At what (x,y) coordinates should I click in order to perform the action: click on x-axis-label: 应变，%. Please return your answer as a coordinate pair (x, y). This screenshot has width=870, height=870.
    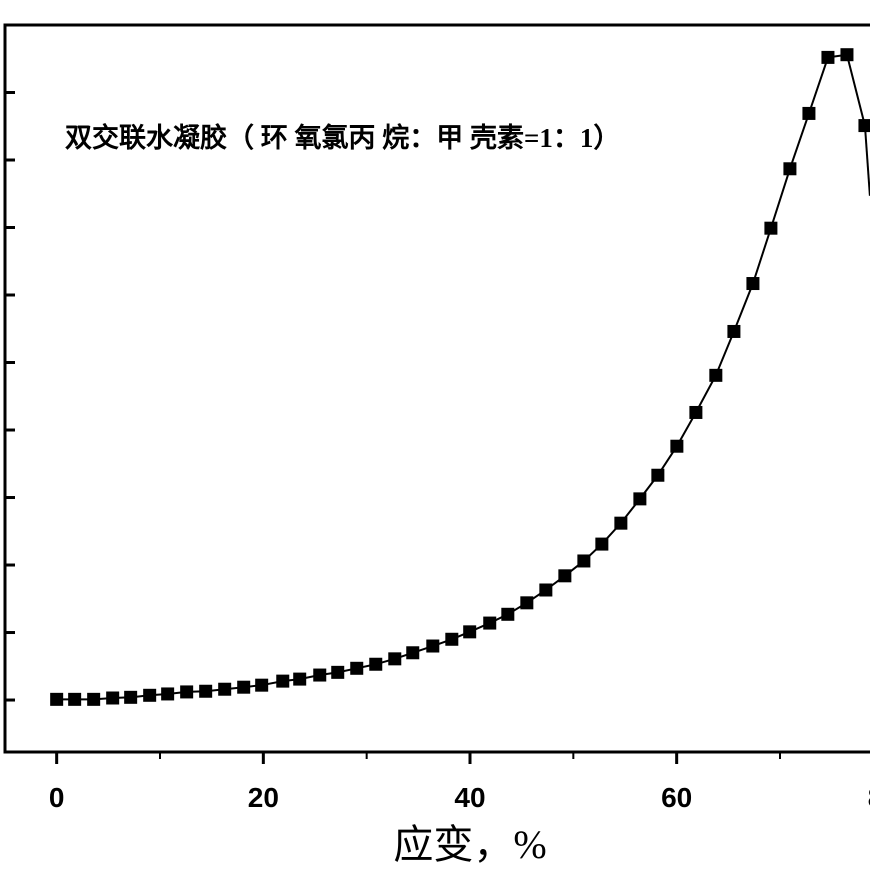
    Looking at the image, I should click on (469, 844).